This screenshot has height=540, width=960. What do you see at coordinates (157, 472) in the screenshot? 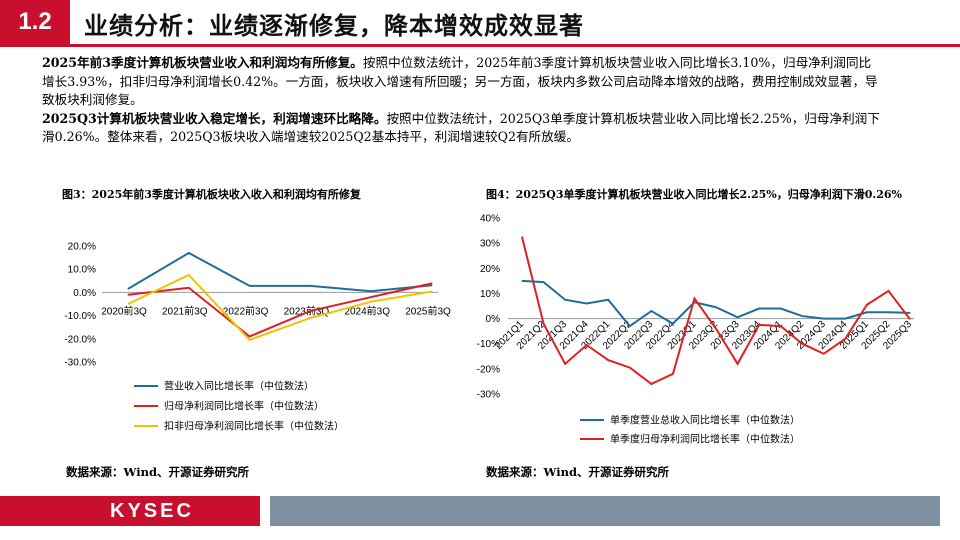
I see `figure3-source: 数据来源：Wind、开源证券研究所` at bounding box center [157, 472].